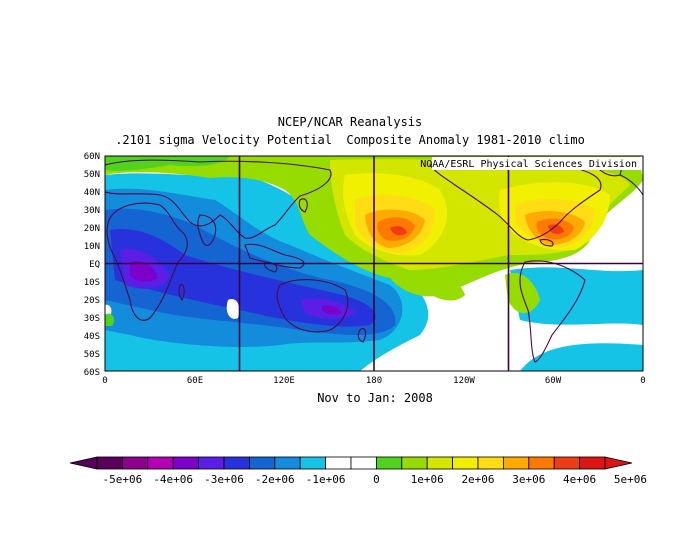 The height and width of the screenshot is (542, 700). Describe the element at coordinates (528, 164) in the screenshot. I see `credit-text: NOAA/ESRL Physical Sciences Division` at that location.